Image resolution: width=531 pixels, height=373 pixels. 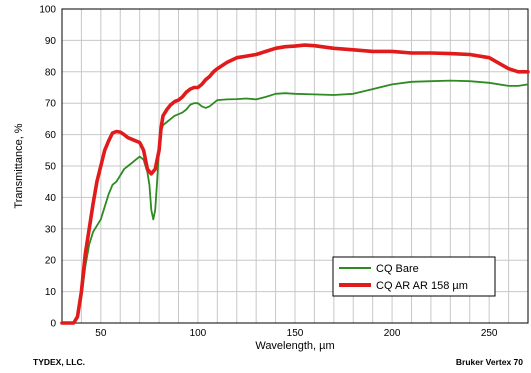 What do you see at coordinates (397, 269) in the screenshot?
I see `legend-label-cq-bare: CQ Bare` at bounding box center [397, 269].